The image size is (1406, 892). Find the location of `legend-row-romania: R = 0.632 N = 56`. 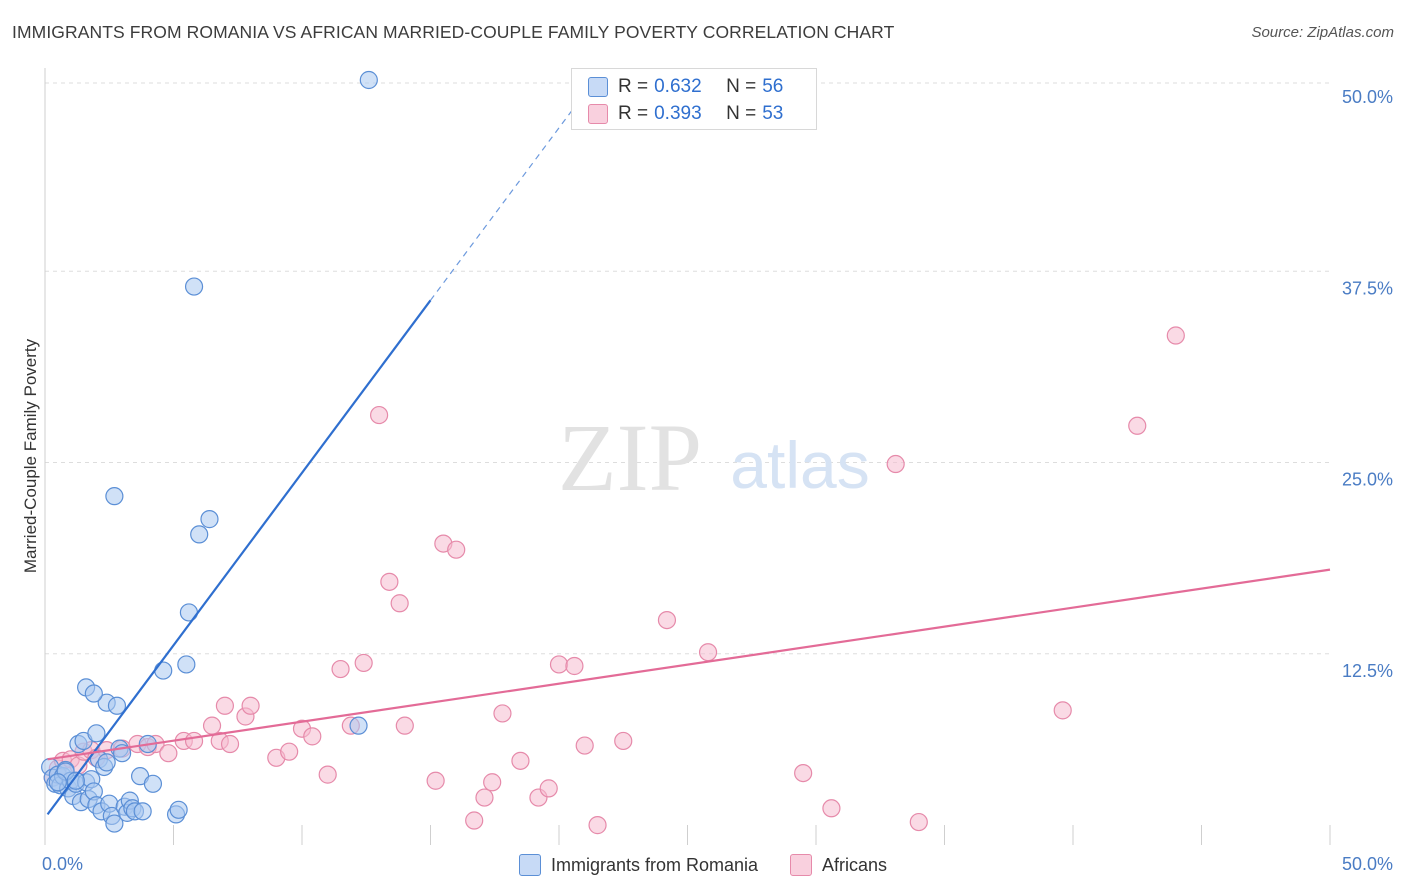

legend-row-romania: R = 0.632 N = 56 is located at coordinates (685, 87).